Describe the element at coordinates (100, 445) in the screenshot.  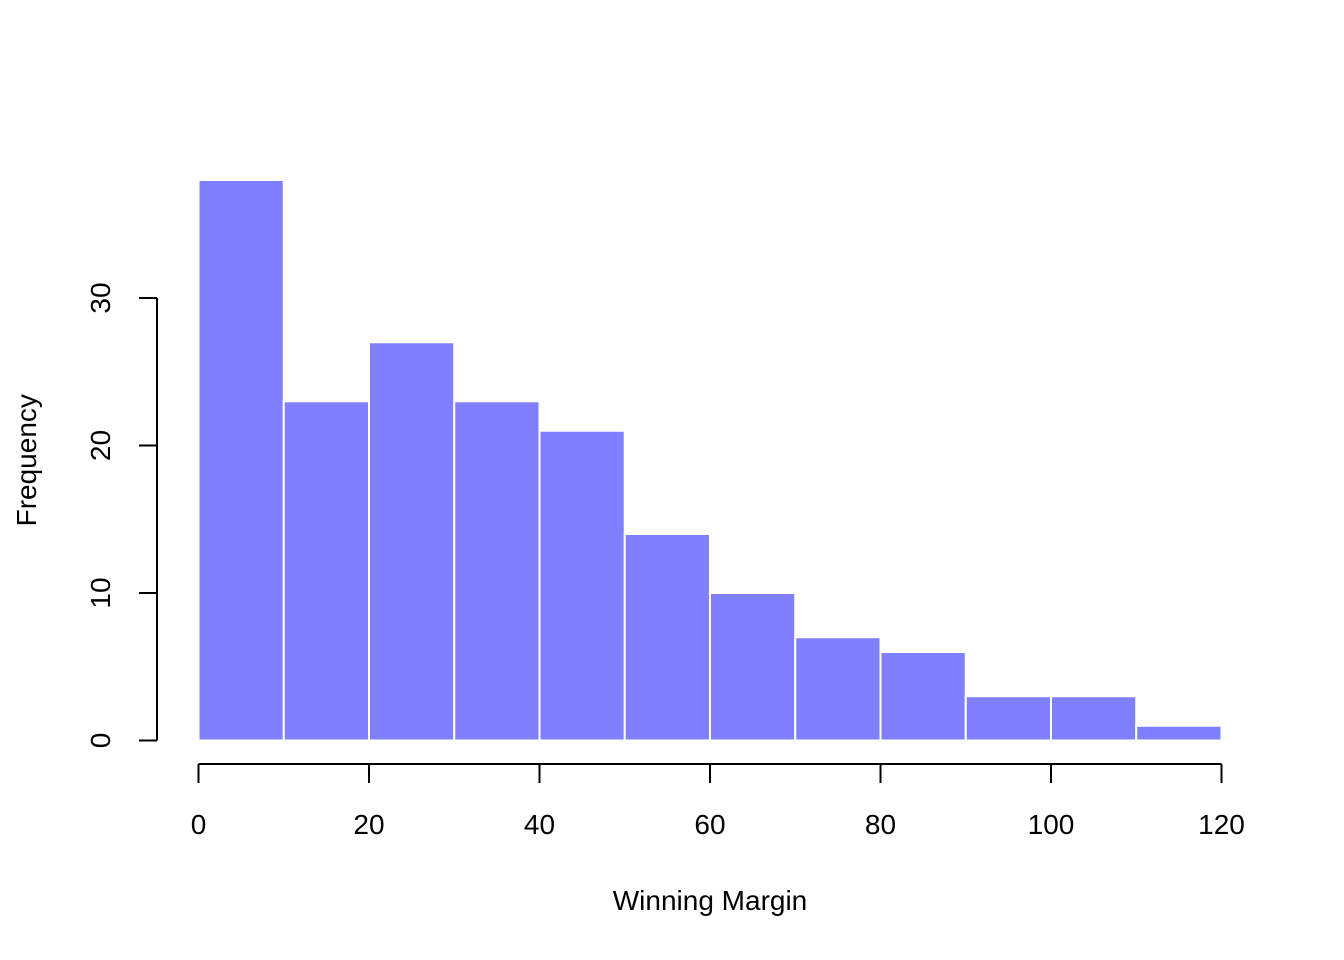
I see `y-tick-label: 20` at that location.